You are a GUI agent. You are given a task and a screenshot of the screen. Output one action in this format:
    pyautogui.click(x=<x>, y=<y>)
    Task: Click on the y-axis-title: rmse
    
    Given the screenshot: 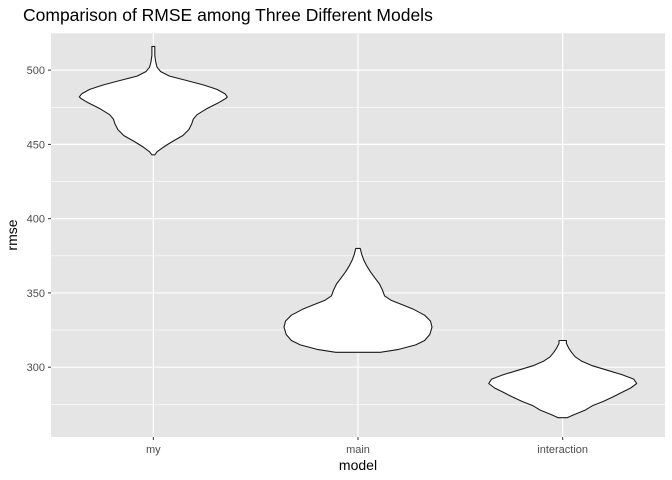 What is the action you would take?
    pyautogui.click(x=12, y=234)
    